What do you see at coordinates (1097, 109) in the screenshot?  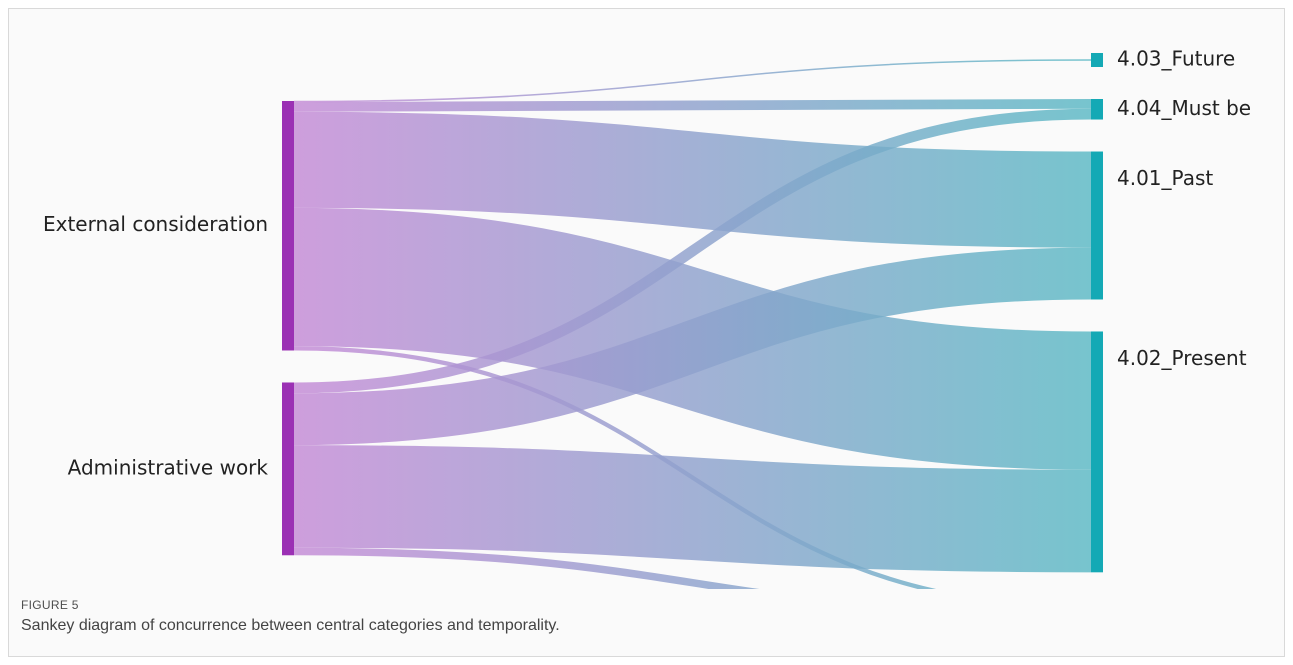 I see `target-node-must` at bounding box center [1097, 109].